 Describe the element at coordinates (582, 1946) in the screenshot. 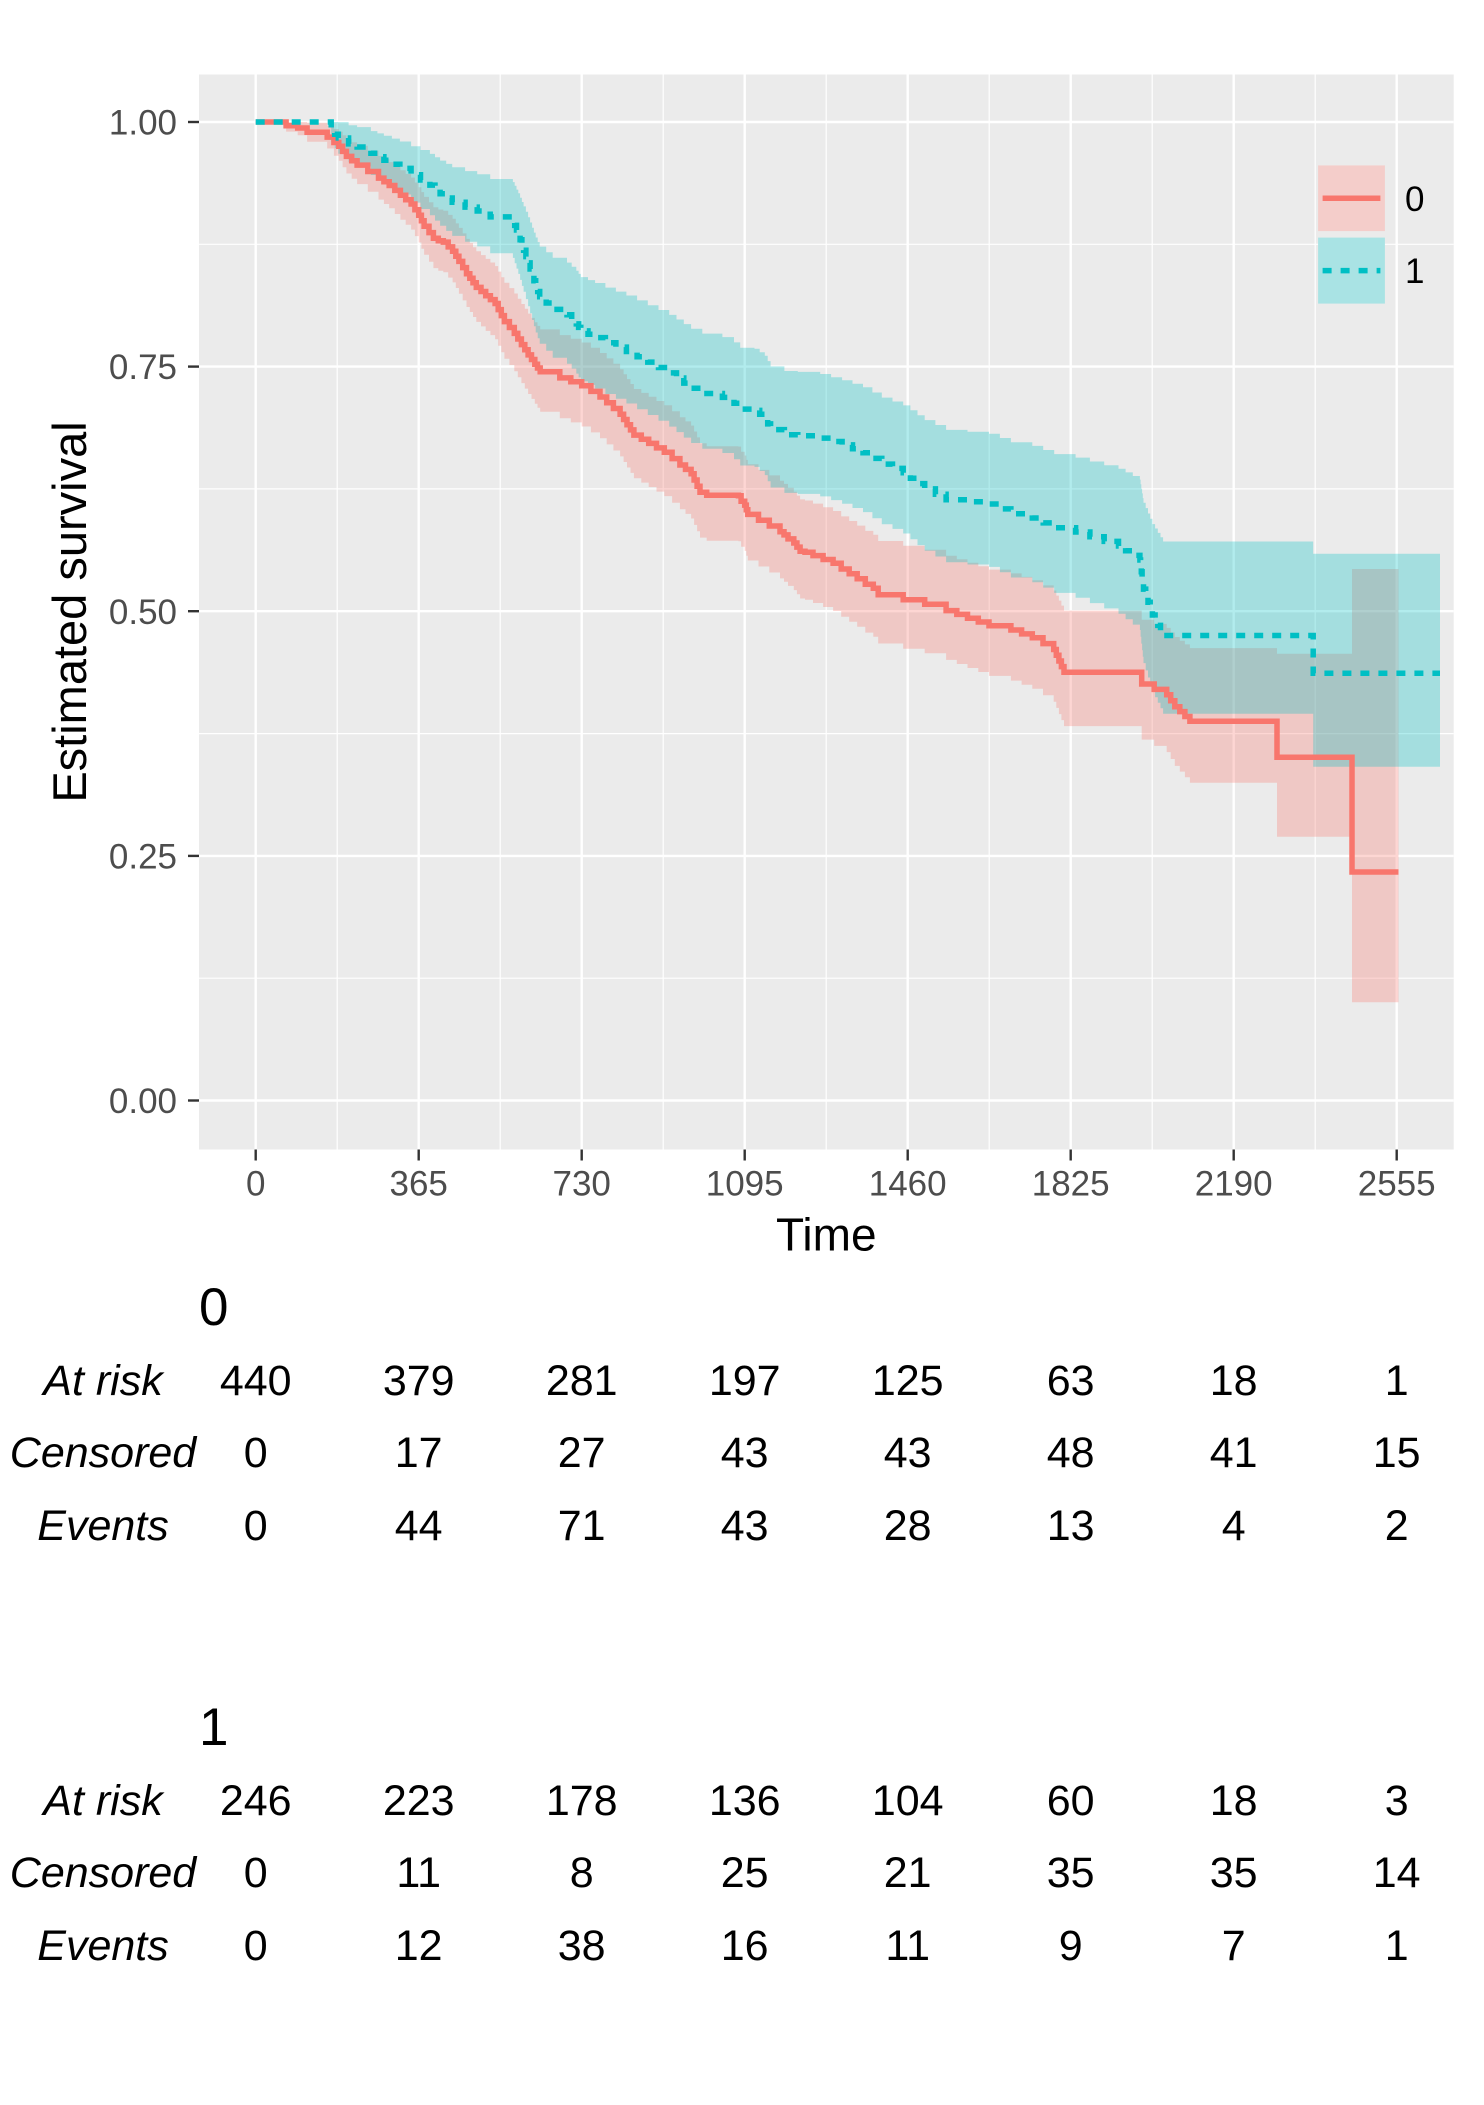

I see `svg-text: 38` at that location.